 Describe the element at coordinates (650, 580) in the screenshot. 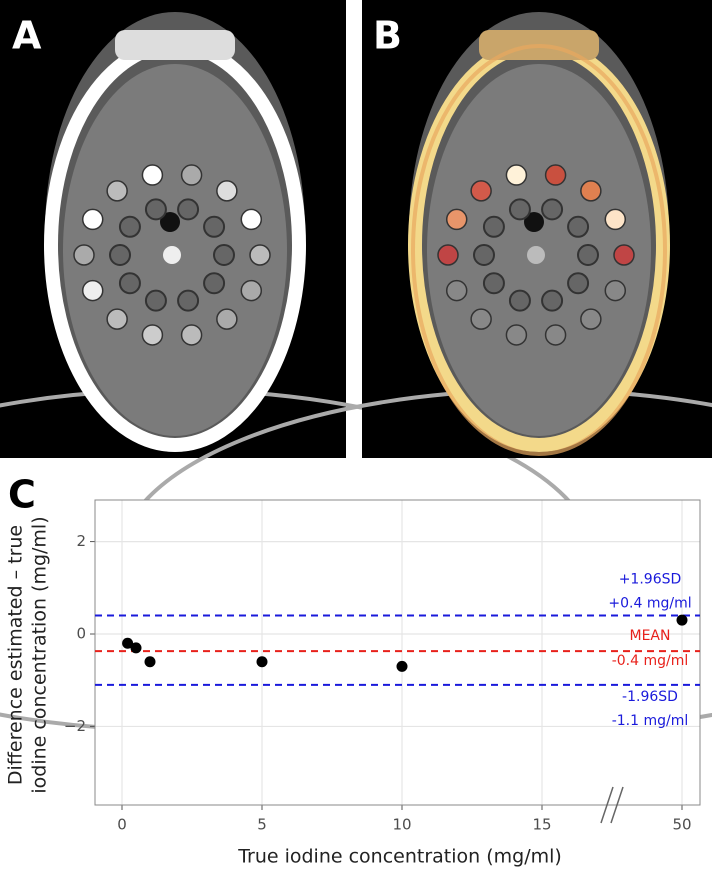

I see `reference-label: +1.96SD` at that location.